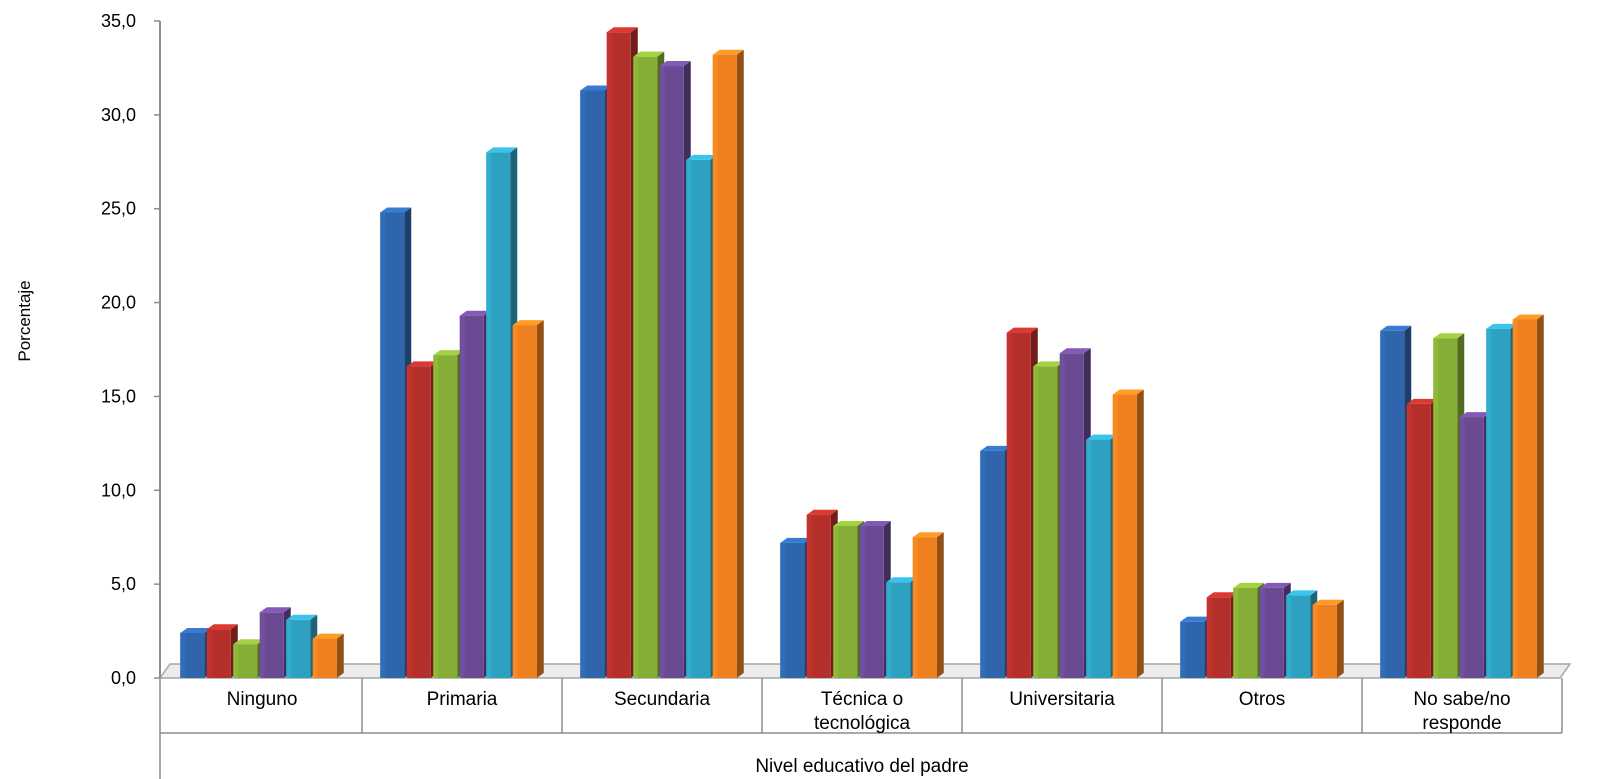  I want to click on y-tick-label: 15,0, so click(118, 396).